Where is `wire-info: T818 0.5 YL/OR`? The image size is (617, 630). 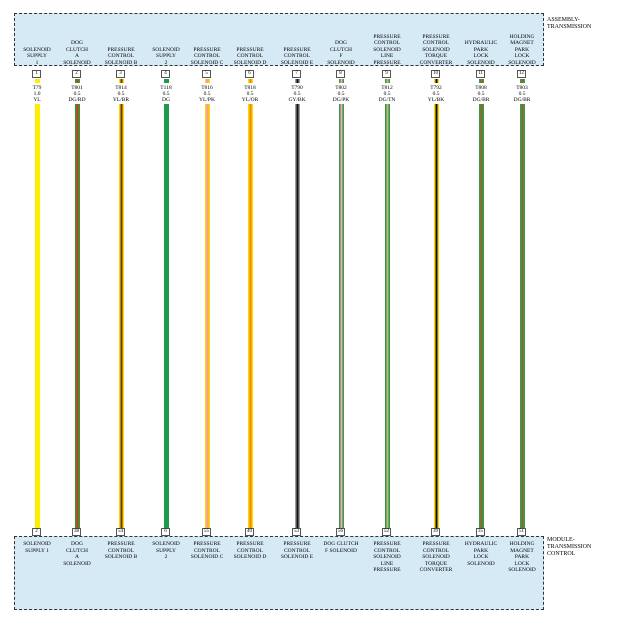
wire-info: T818 0.5 YL/OR is located at coordinates (250, 94).